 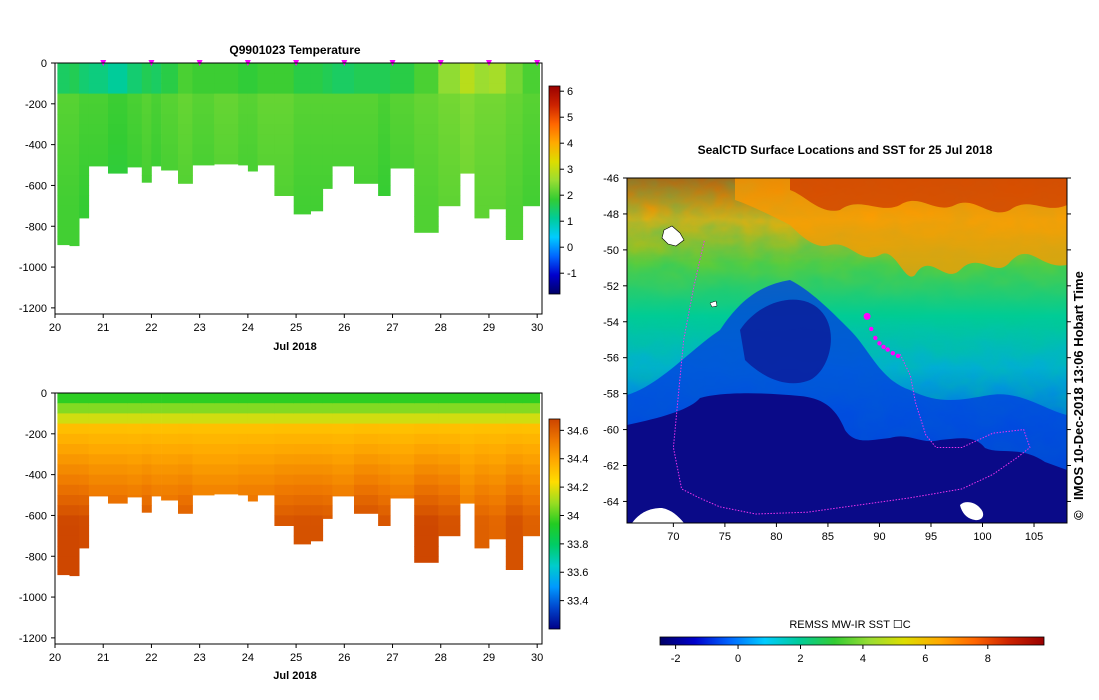 What do you see at coordinates (611, 179) in the screenshot?
I see `map-y-tick-label: -46` at bounding box center [611, 179].